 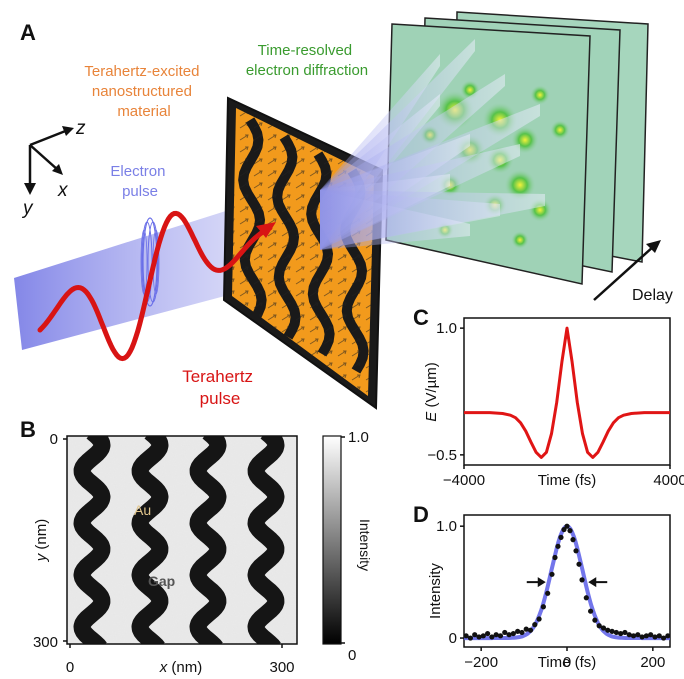 I want to click on diffraction-label: Time-resolved electron diffraction, so click(x=307, y=60).